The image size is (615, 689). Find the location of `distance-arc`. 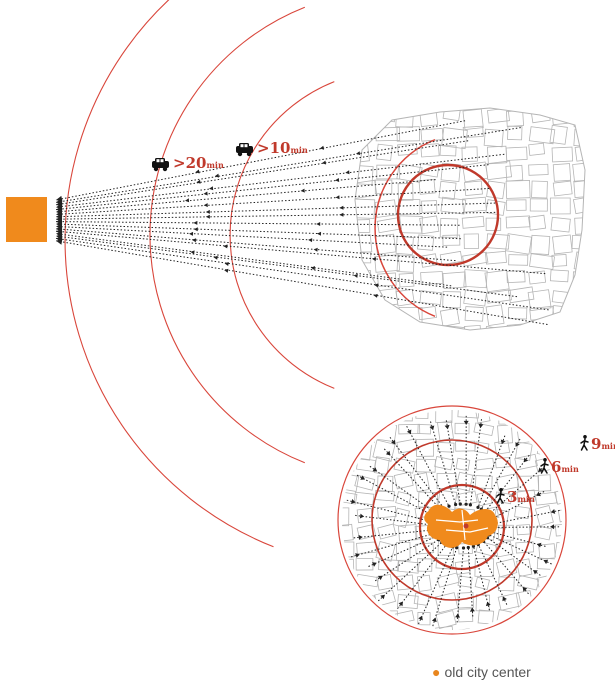

distance-arc is located at coordinates (282, 235).